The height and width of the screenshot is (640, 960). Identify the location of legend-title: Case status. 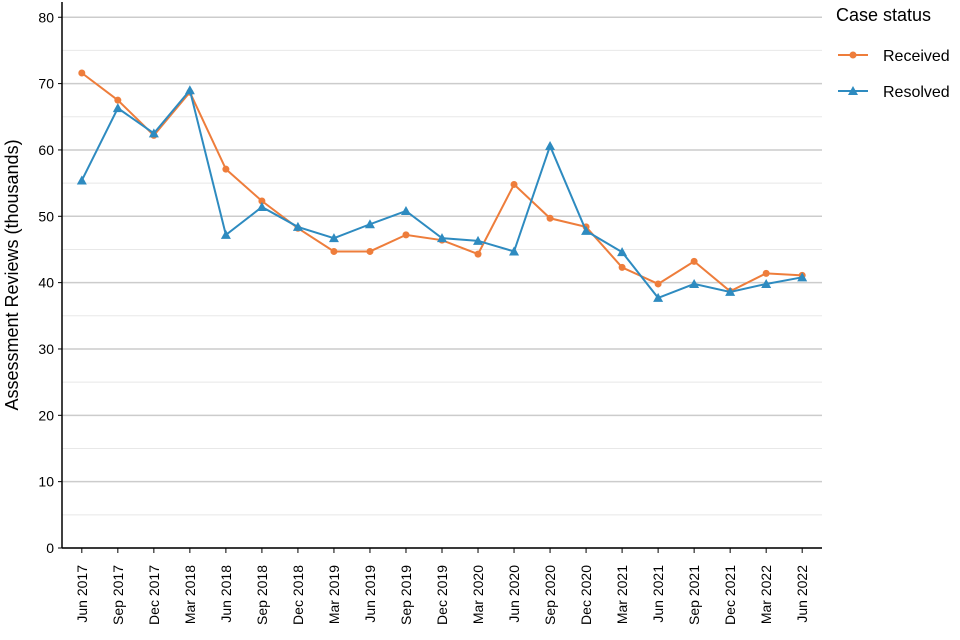
(883, 15).